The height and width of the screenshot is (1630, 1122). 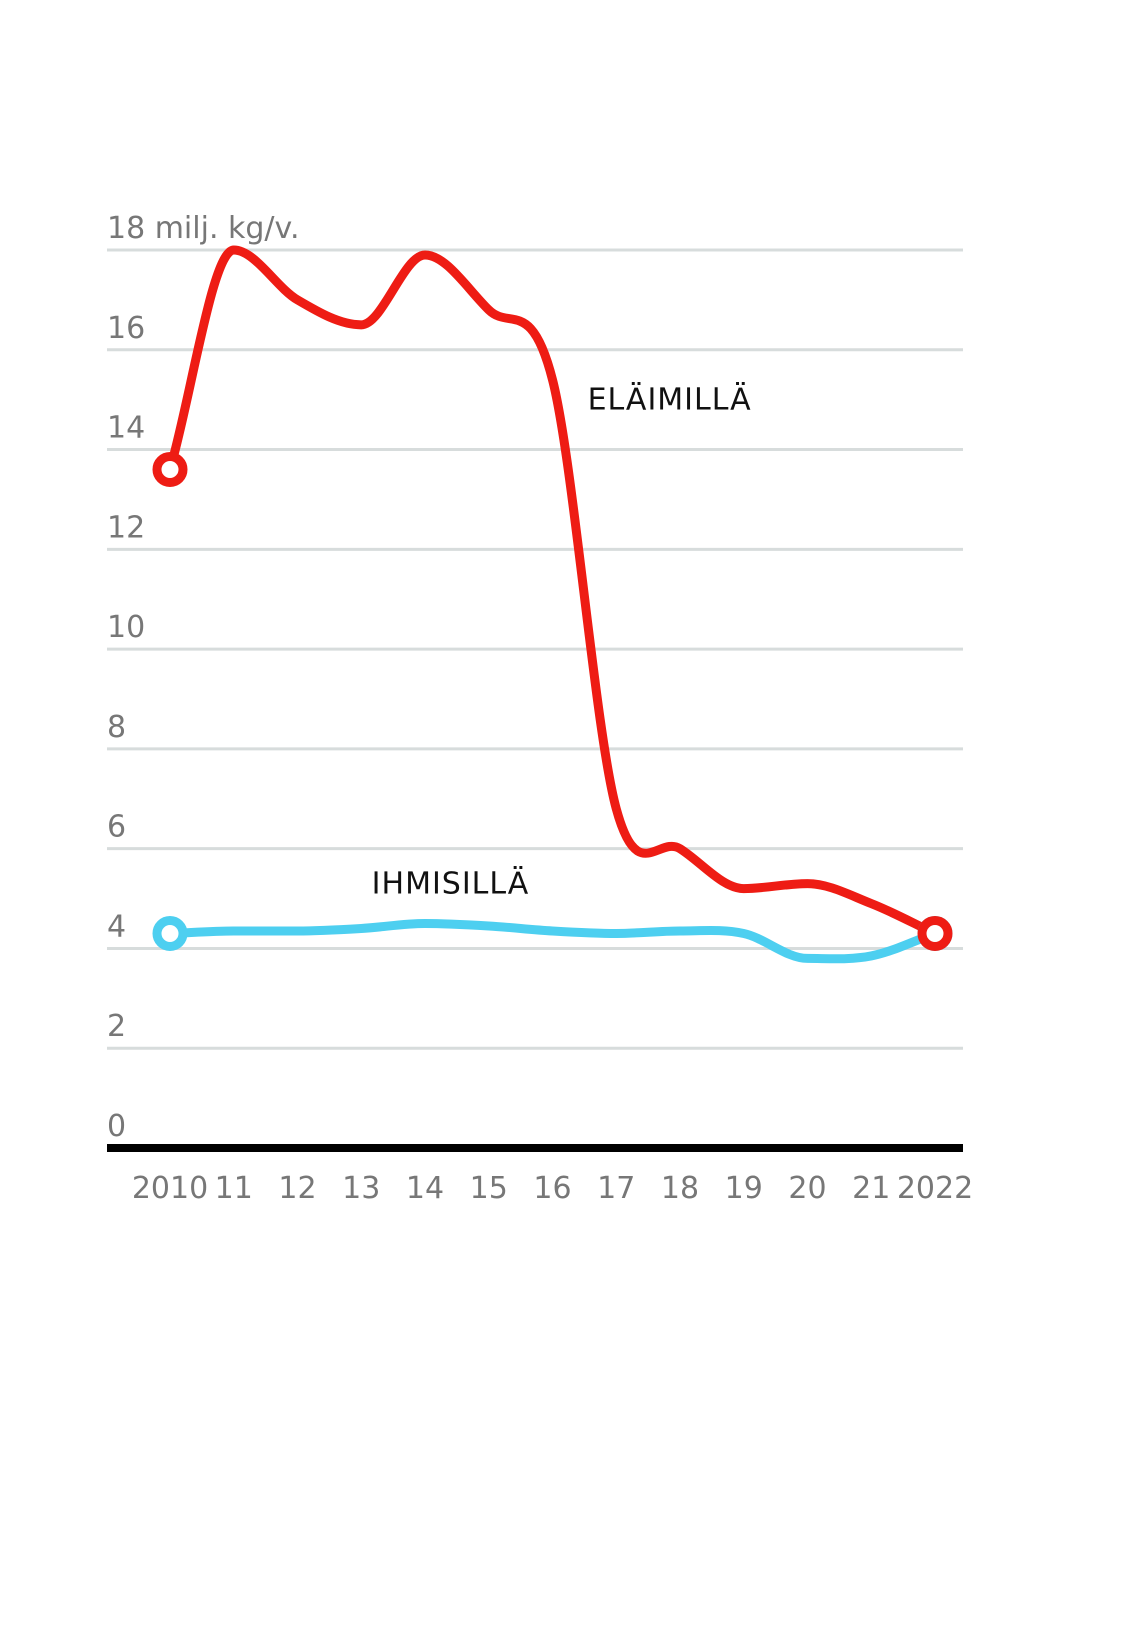 I want to click on x-axis-ticks: 2010 11 12 13 14 15 16 17 18 19 20 21 2022, so click(x=552, y=1188).